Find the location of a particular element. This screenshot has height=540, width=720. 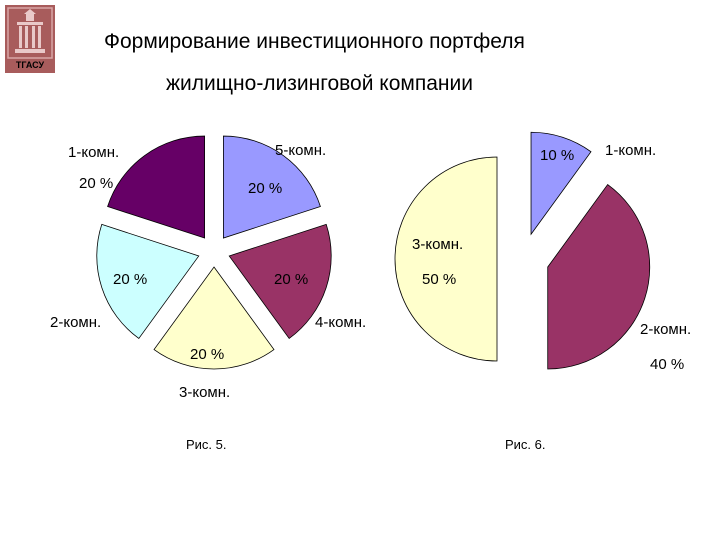

pie-chart-fig5 is located at coordinates (214, 252).